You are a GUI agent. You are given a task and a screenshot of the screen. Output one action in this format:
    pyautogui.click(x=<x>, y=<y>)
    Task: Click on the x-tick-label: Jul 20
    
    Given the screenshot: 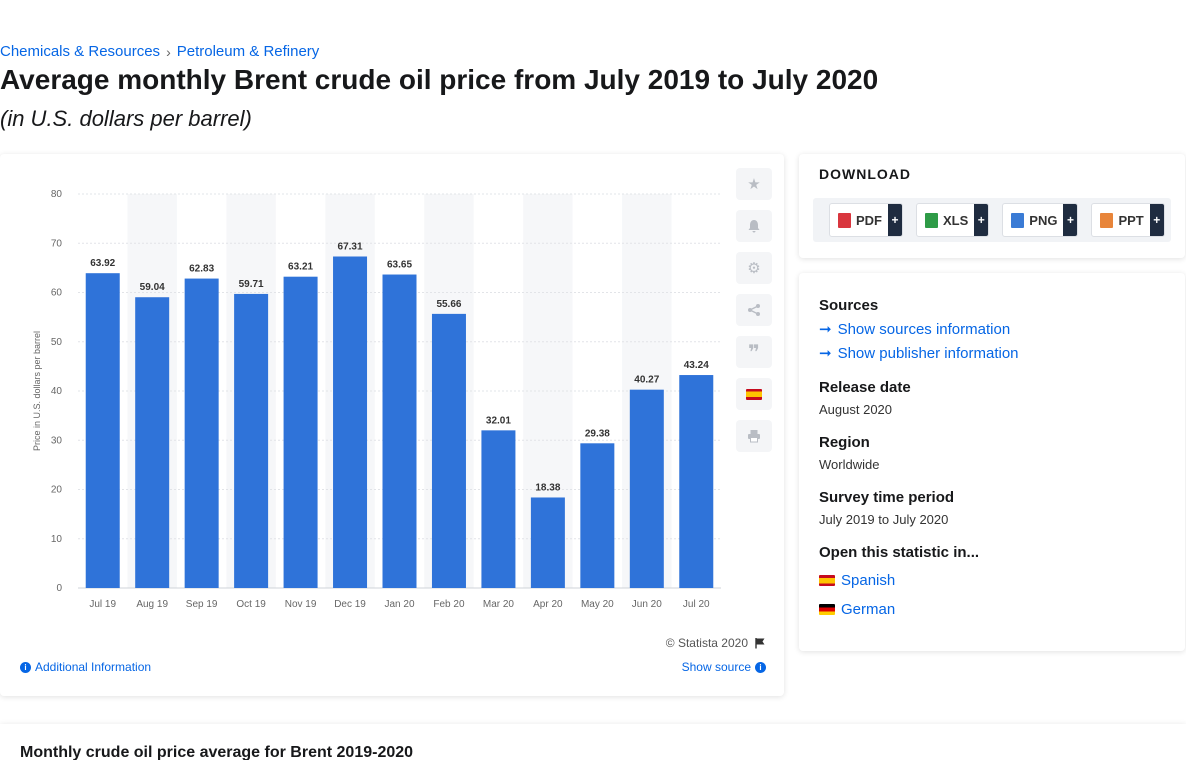 What is the action you would take?
    pyautogui.click(x=696, y=604)
    